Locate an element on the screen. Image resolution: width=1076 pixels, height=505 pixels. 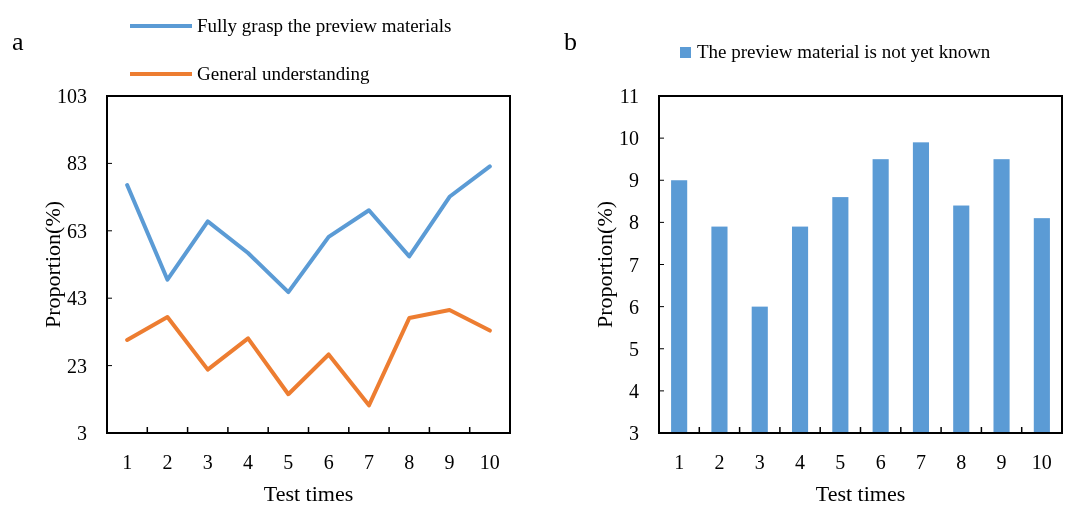
y-tick-label: 8 is located at coordinates (634, 222).